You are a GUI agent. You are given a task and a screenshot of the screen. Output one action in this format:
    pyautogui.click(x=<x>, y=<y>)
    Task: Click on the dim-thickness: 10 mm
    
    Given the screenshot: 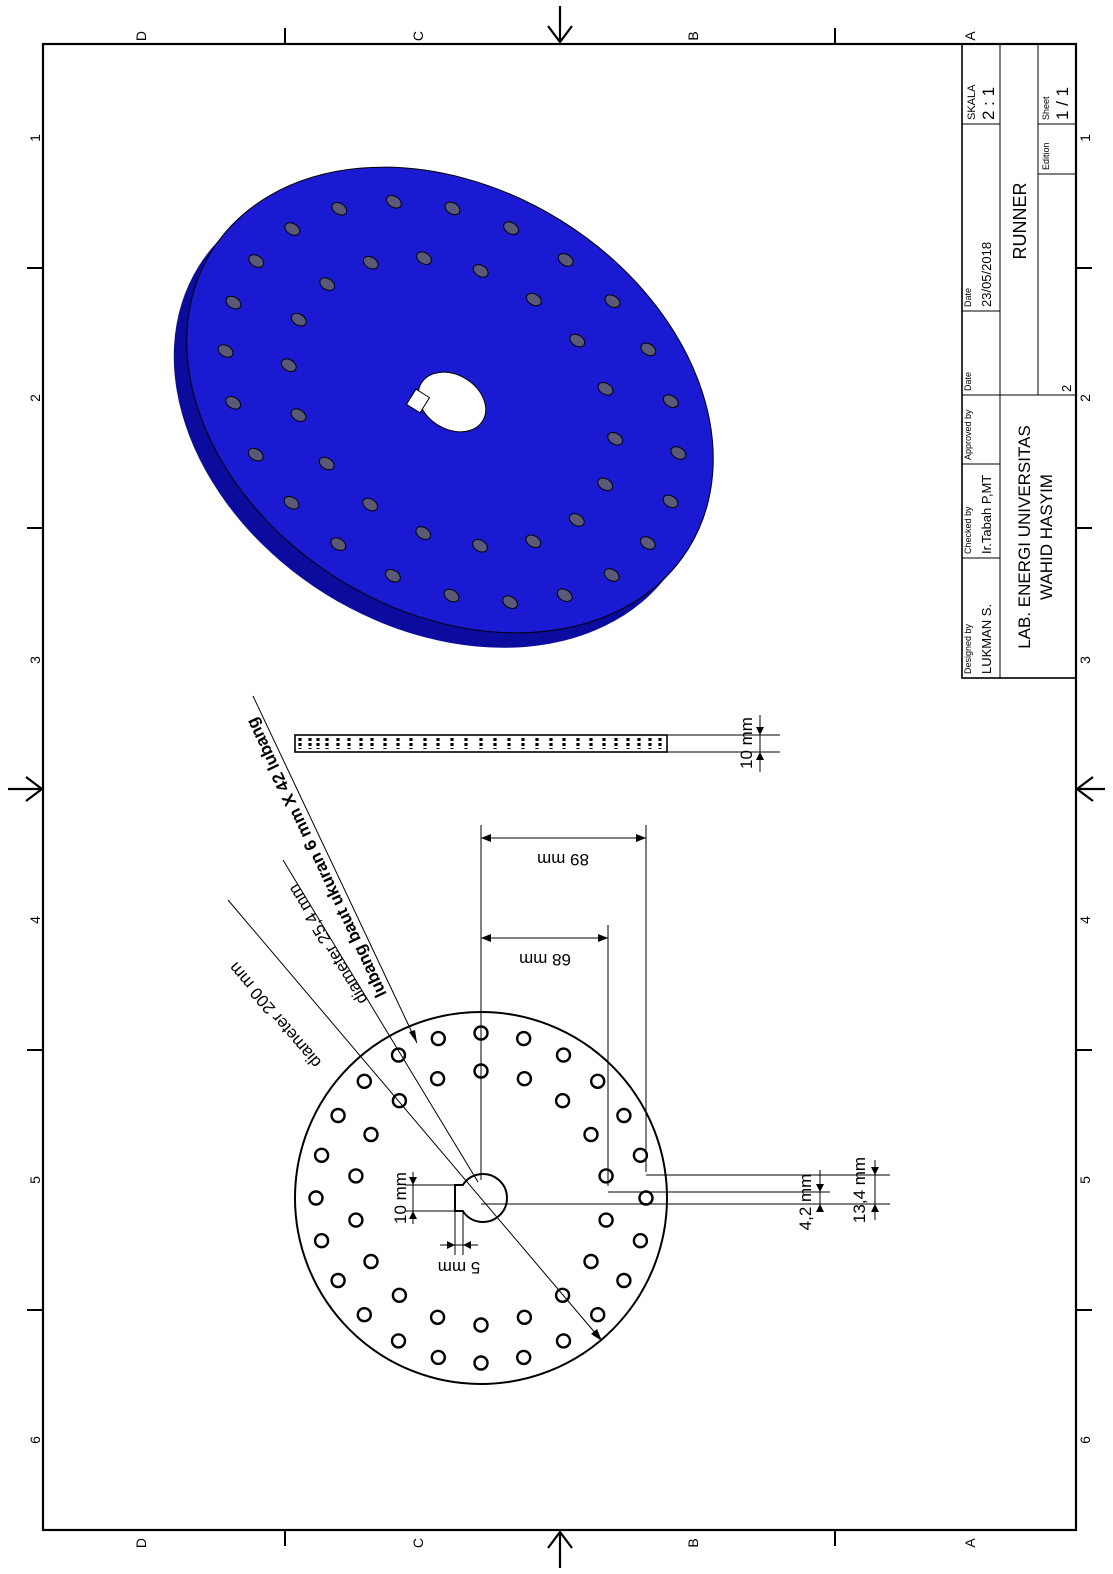 What is the action you would take?
    pyautogui.click(x=746, y=743)
    